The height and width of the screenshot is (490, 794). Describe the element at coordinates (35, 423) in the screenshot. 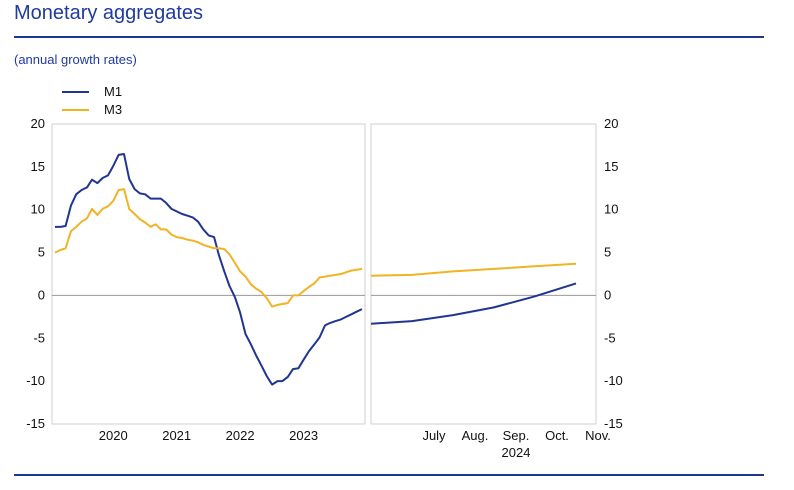

I see `y-tick-label-left: -15` at that location.